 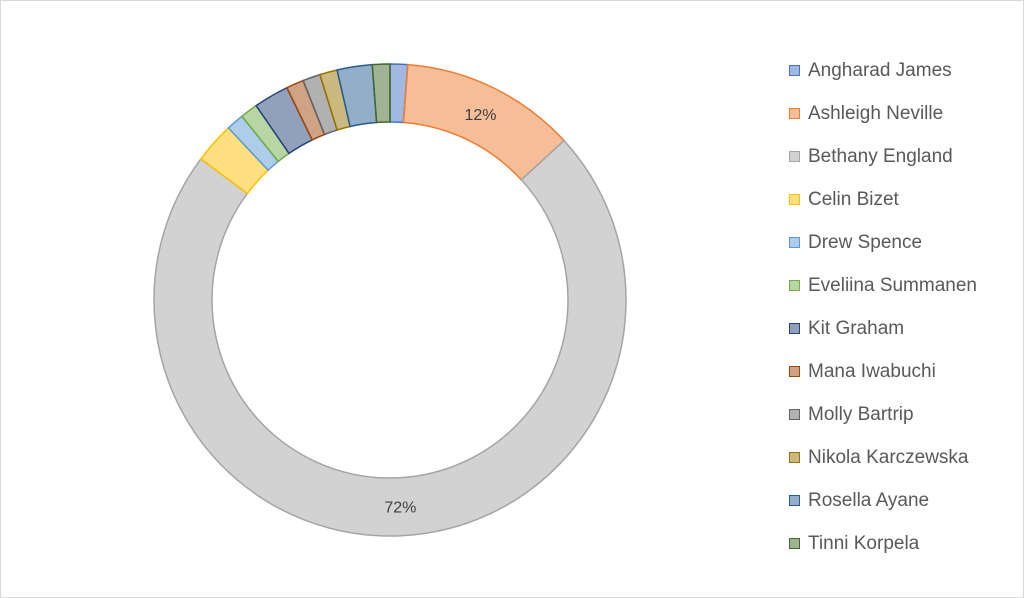 I want to click on legend-item: Molly Bartrip, so click(x=883, y=414).